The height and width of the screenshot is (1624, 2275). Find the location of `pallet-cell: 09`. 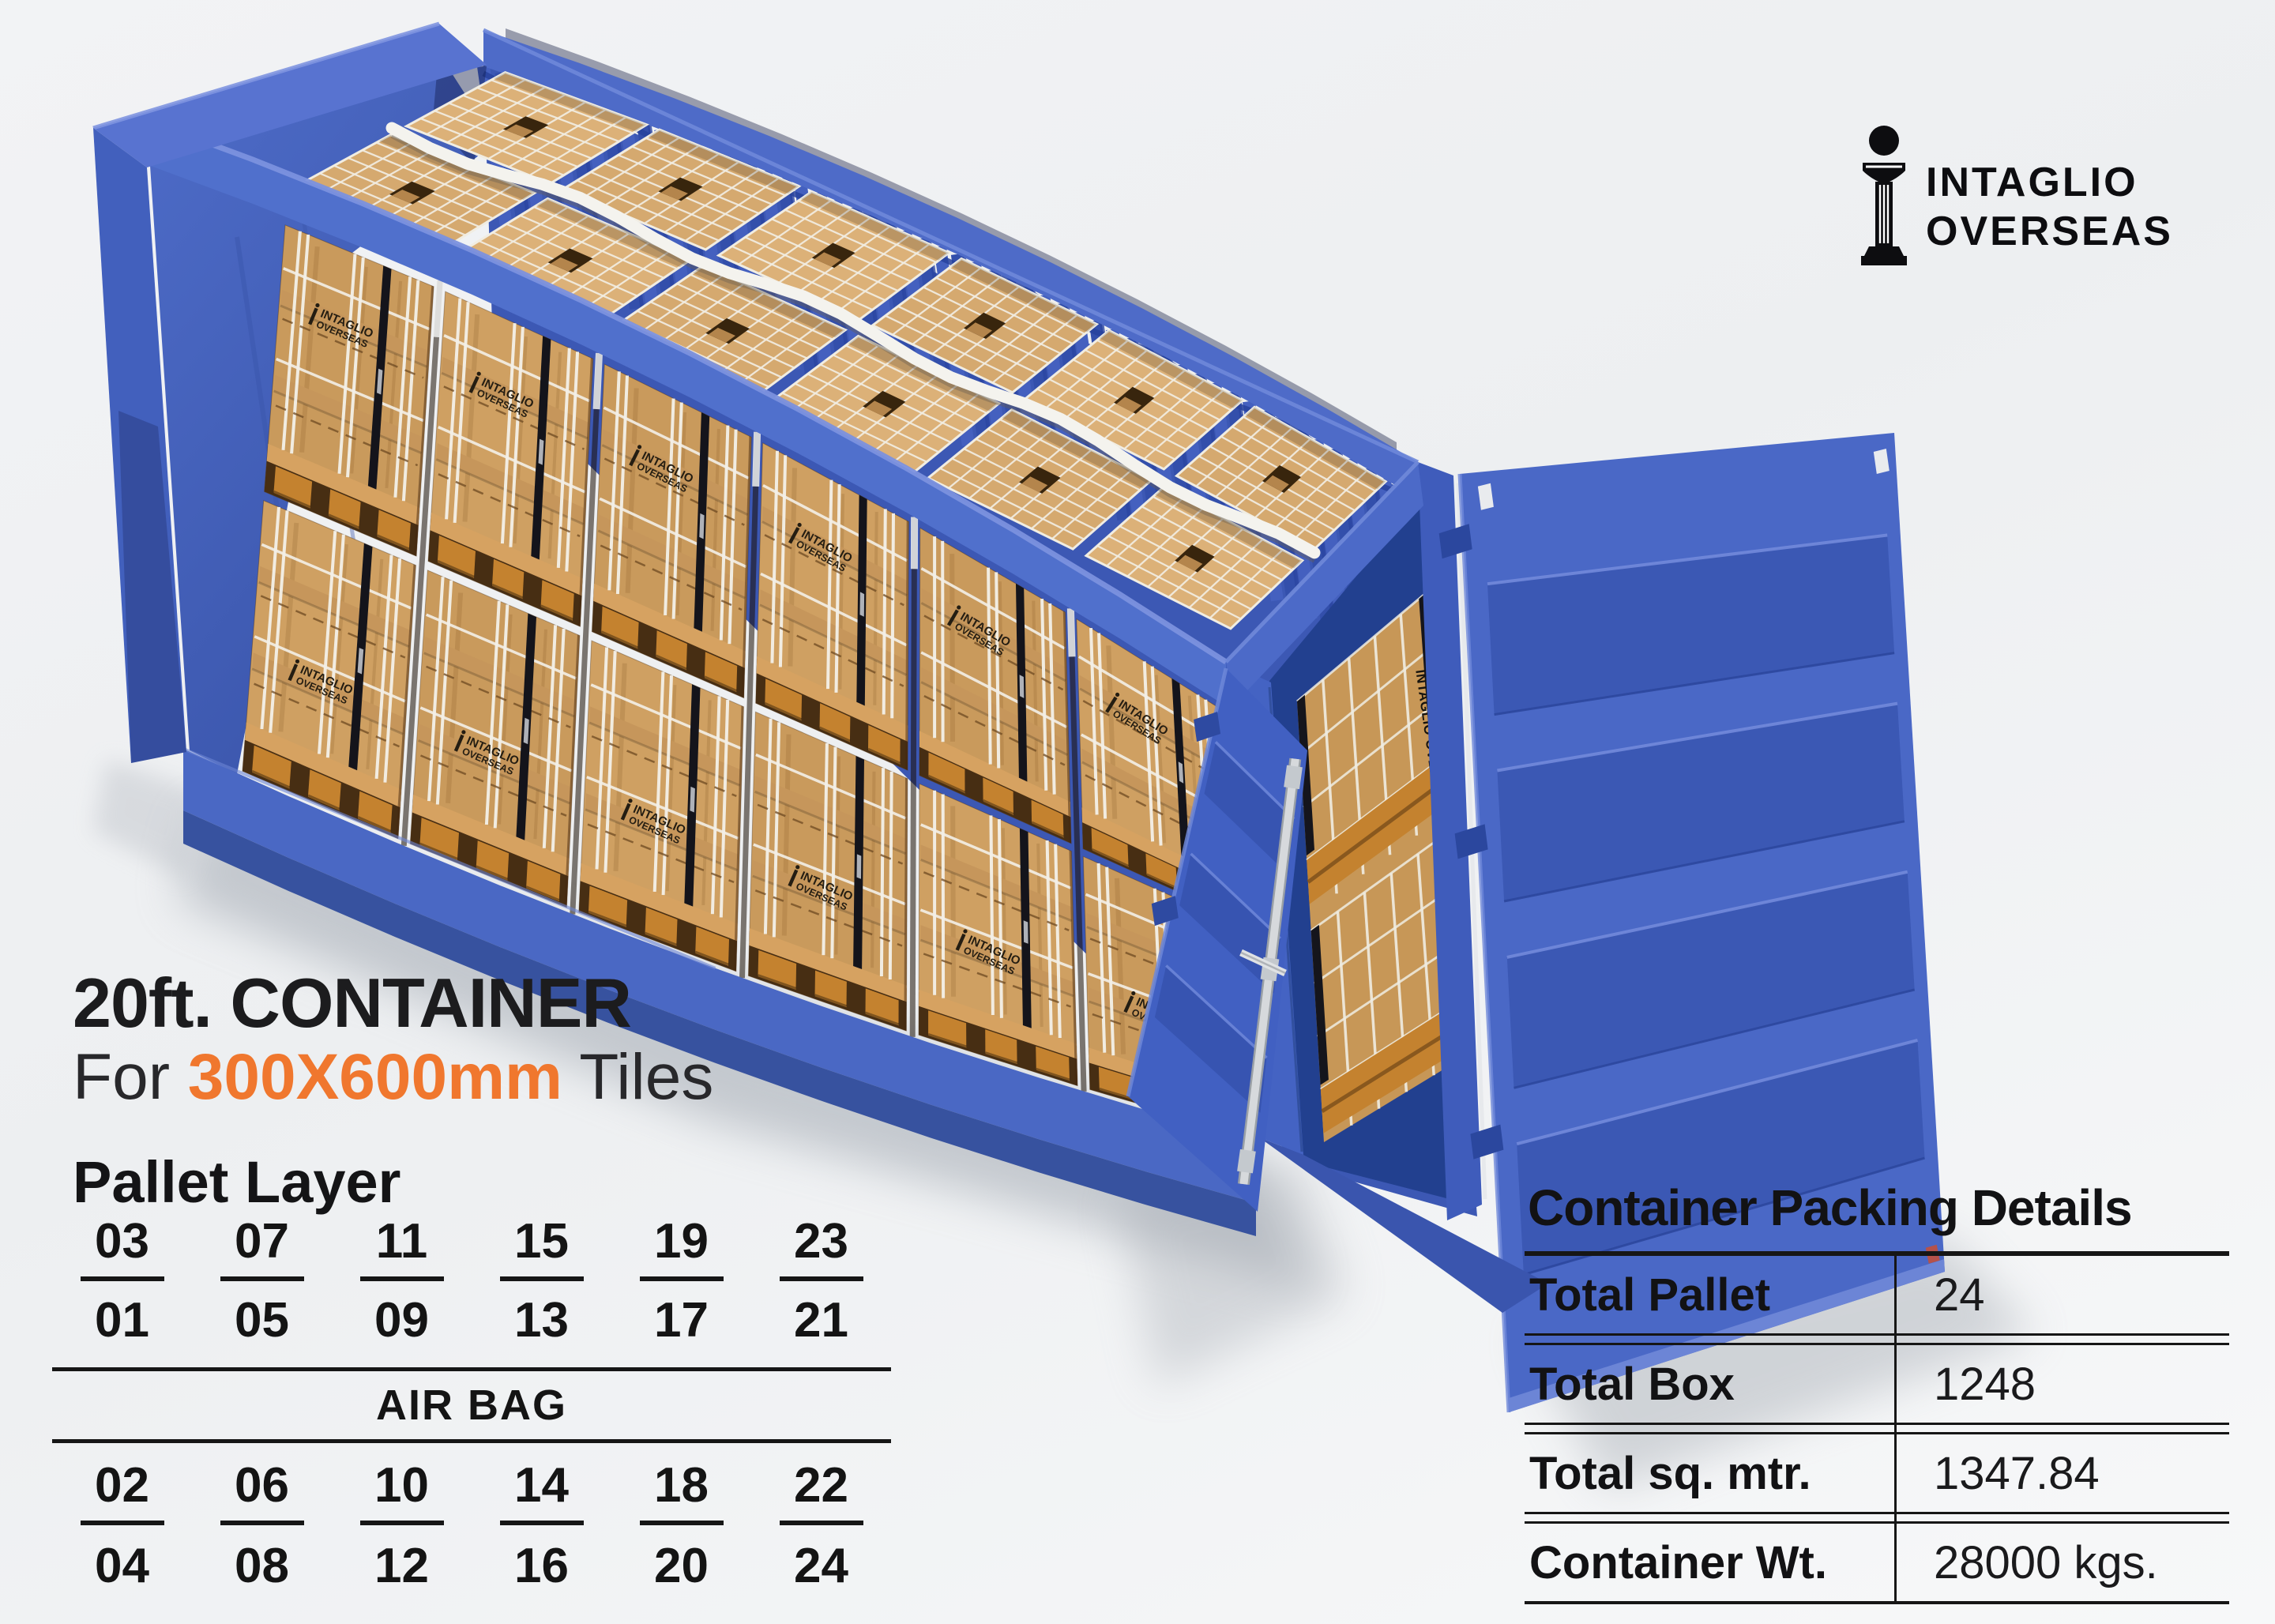

pallet-cell: 09 is located at coordinates (401, 1320).